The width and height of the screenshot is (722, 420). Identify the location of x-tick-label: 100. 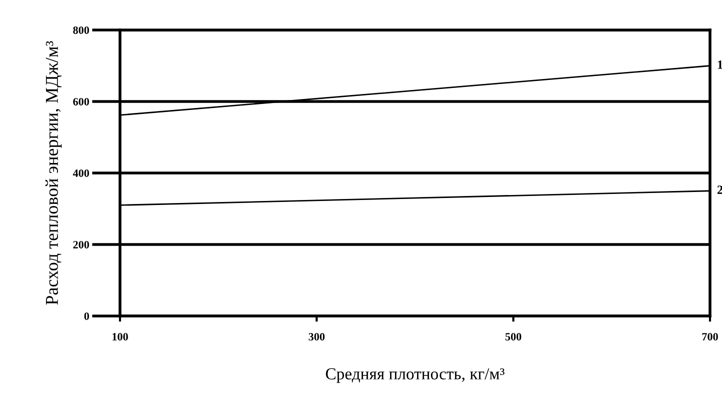
(120, 336).